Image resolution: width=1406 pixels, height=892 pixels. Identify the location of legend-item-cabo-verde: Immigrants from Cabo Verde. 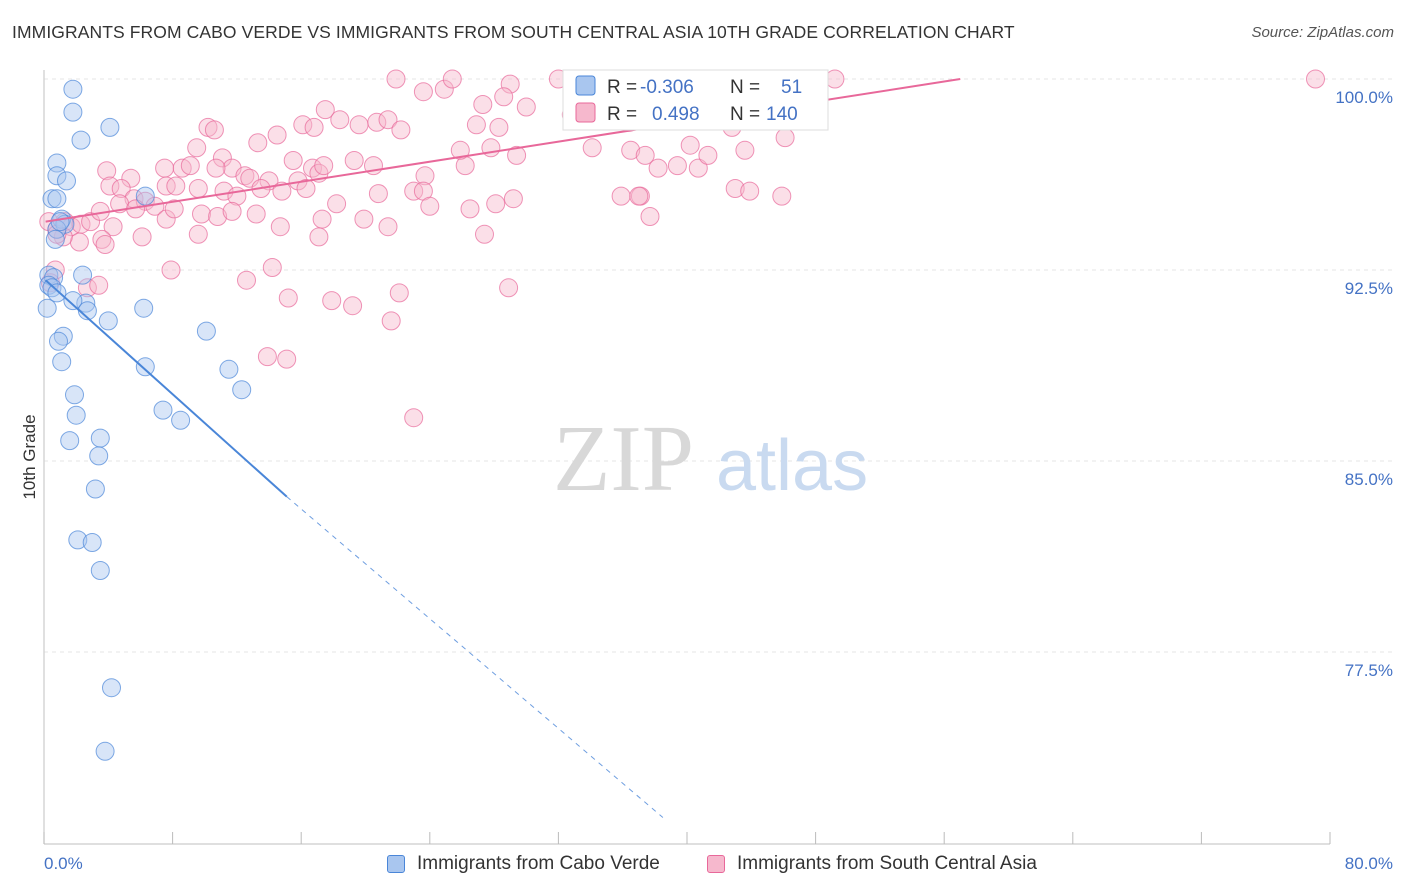
(523, 864).